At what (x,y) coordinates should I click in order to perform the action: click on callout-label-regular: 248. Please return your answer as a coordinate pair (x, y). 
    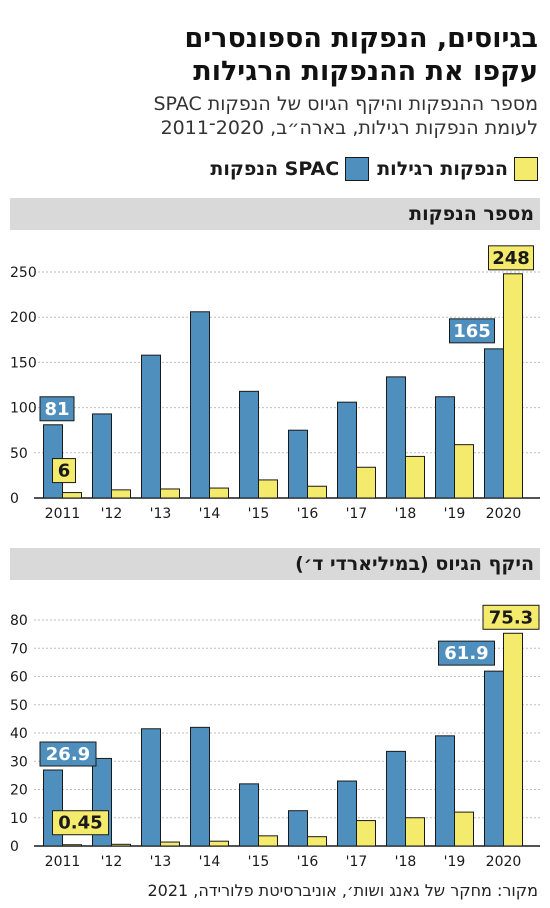
    Looking at the image, I should click on (511, 258).